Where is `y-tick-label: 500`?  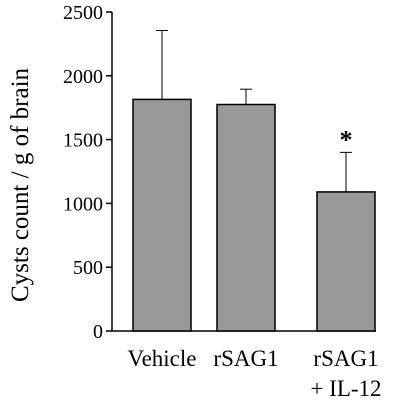 y-tick-label: 500 is located at coordinates (88, 268).